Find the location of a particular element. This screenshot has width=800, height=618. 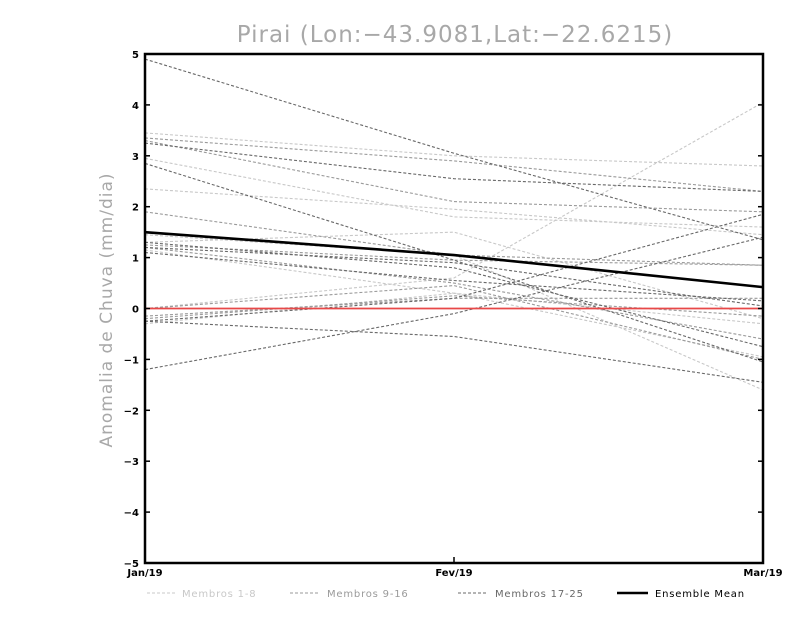

ensemble-mean-line is located at coordinates (454, 259).